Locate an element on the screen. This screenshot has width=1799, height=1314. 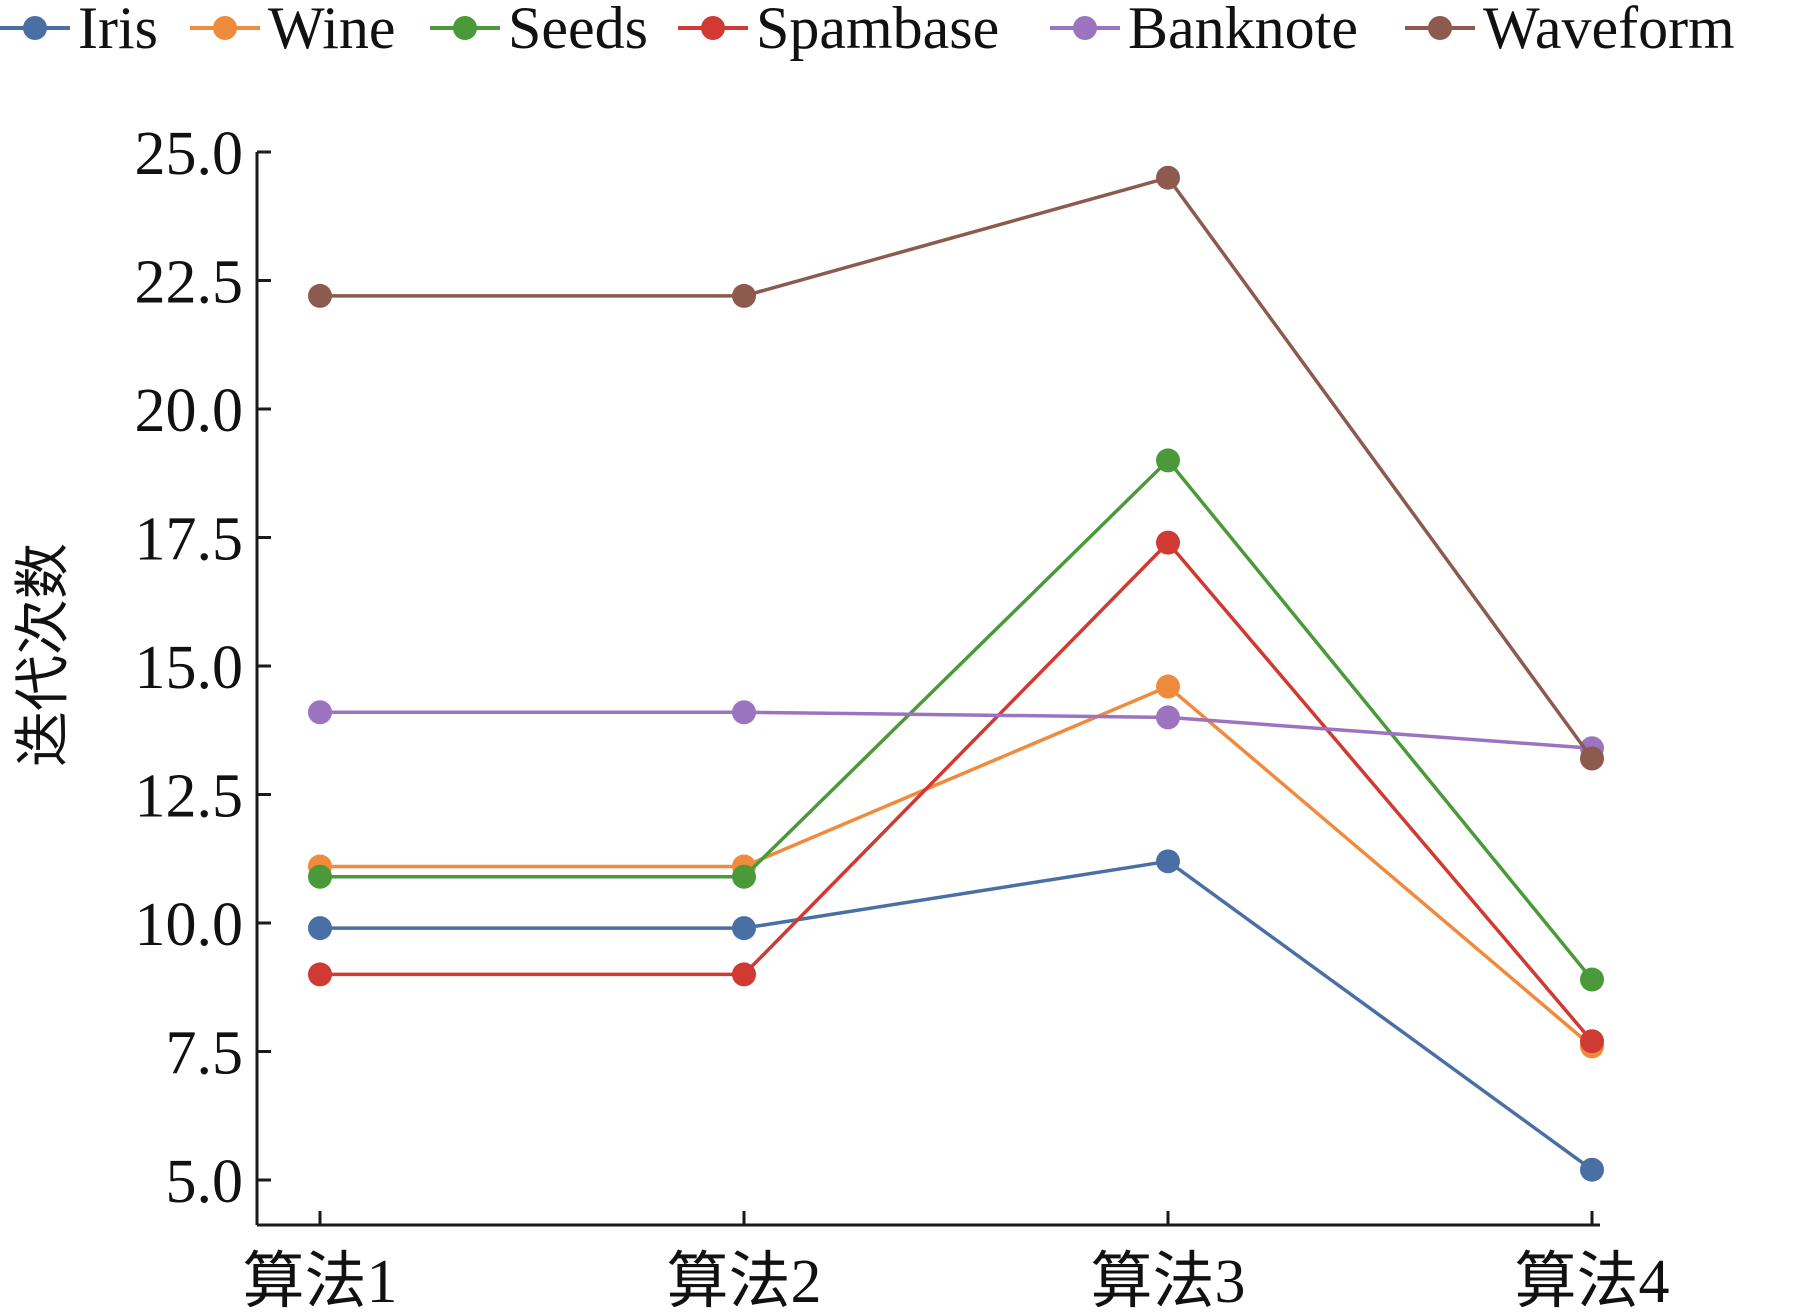
x-ticks: 算法1 算法2 算法3 算法4 is located at coordinates (956, 1262).